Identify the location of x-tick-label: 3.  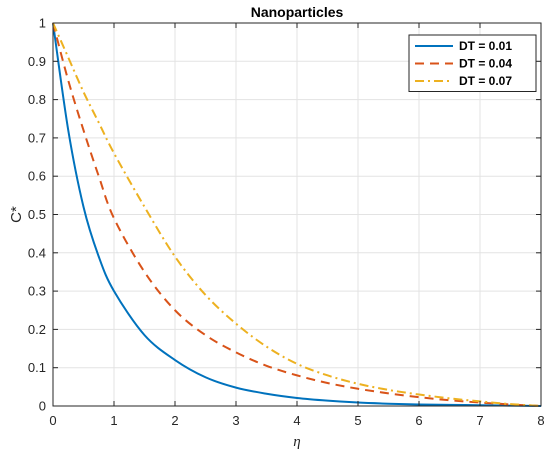
(235, 420).